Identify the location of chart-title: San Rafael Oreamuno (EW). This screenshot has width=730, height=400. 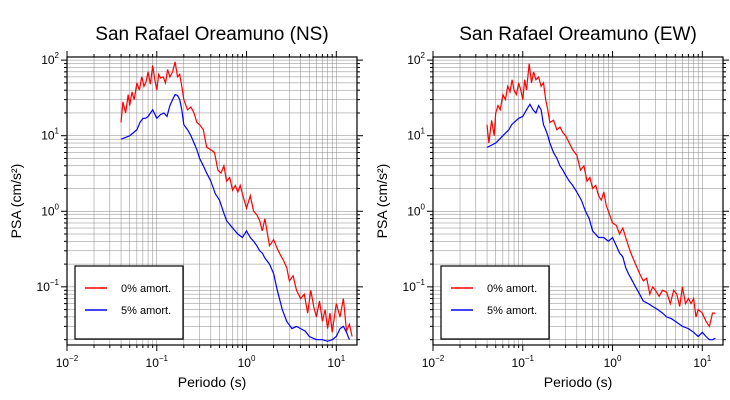
(578, 34).